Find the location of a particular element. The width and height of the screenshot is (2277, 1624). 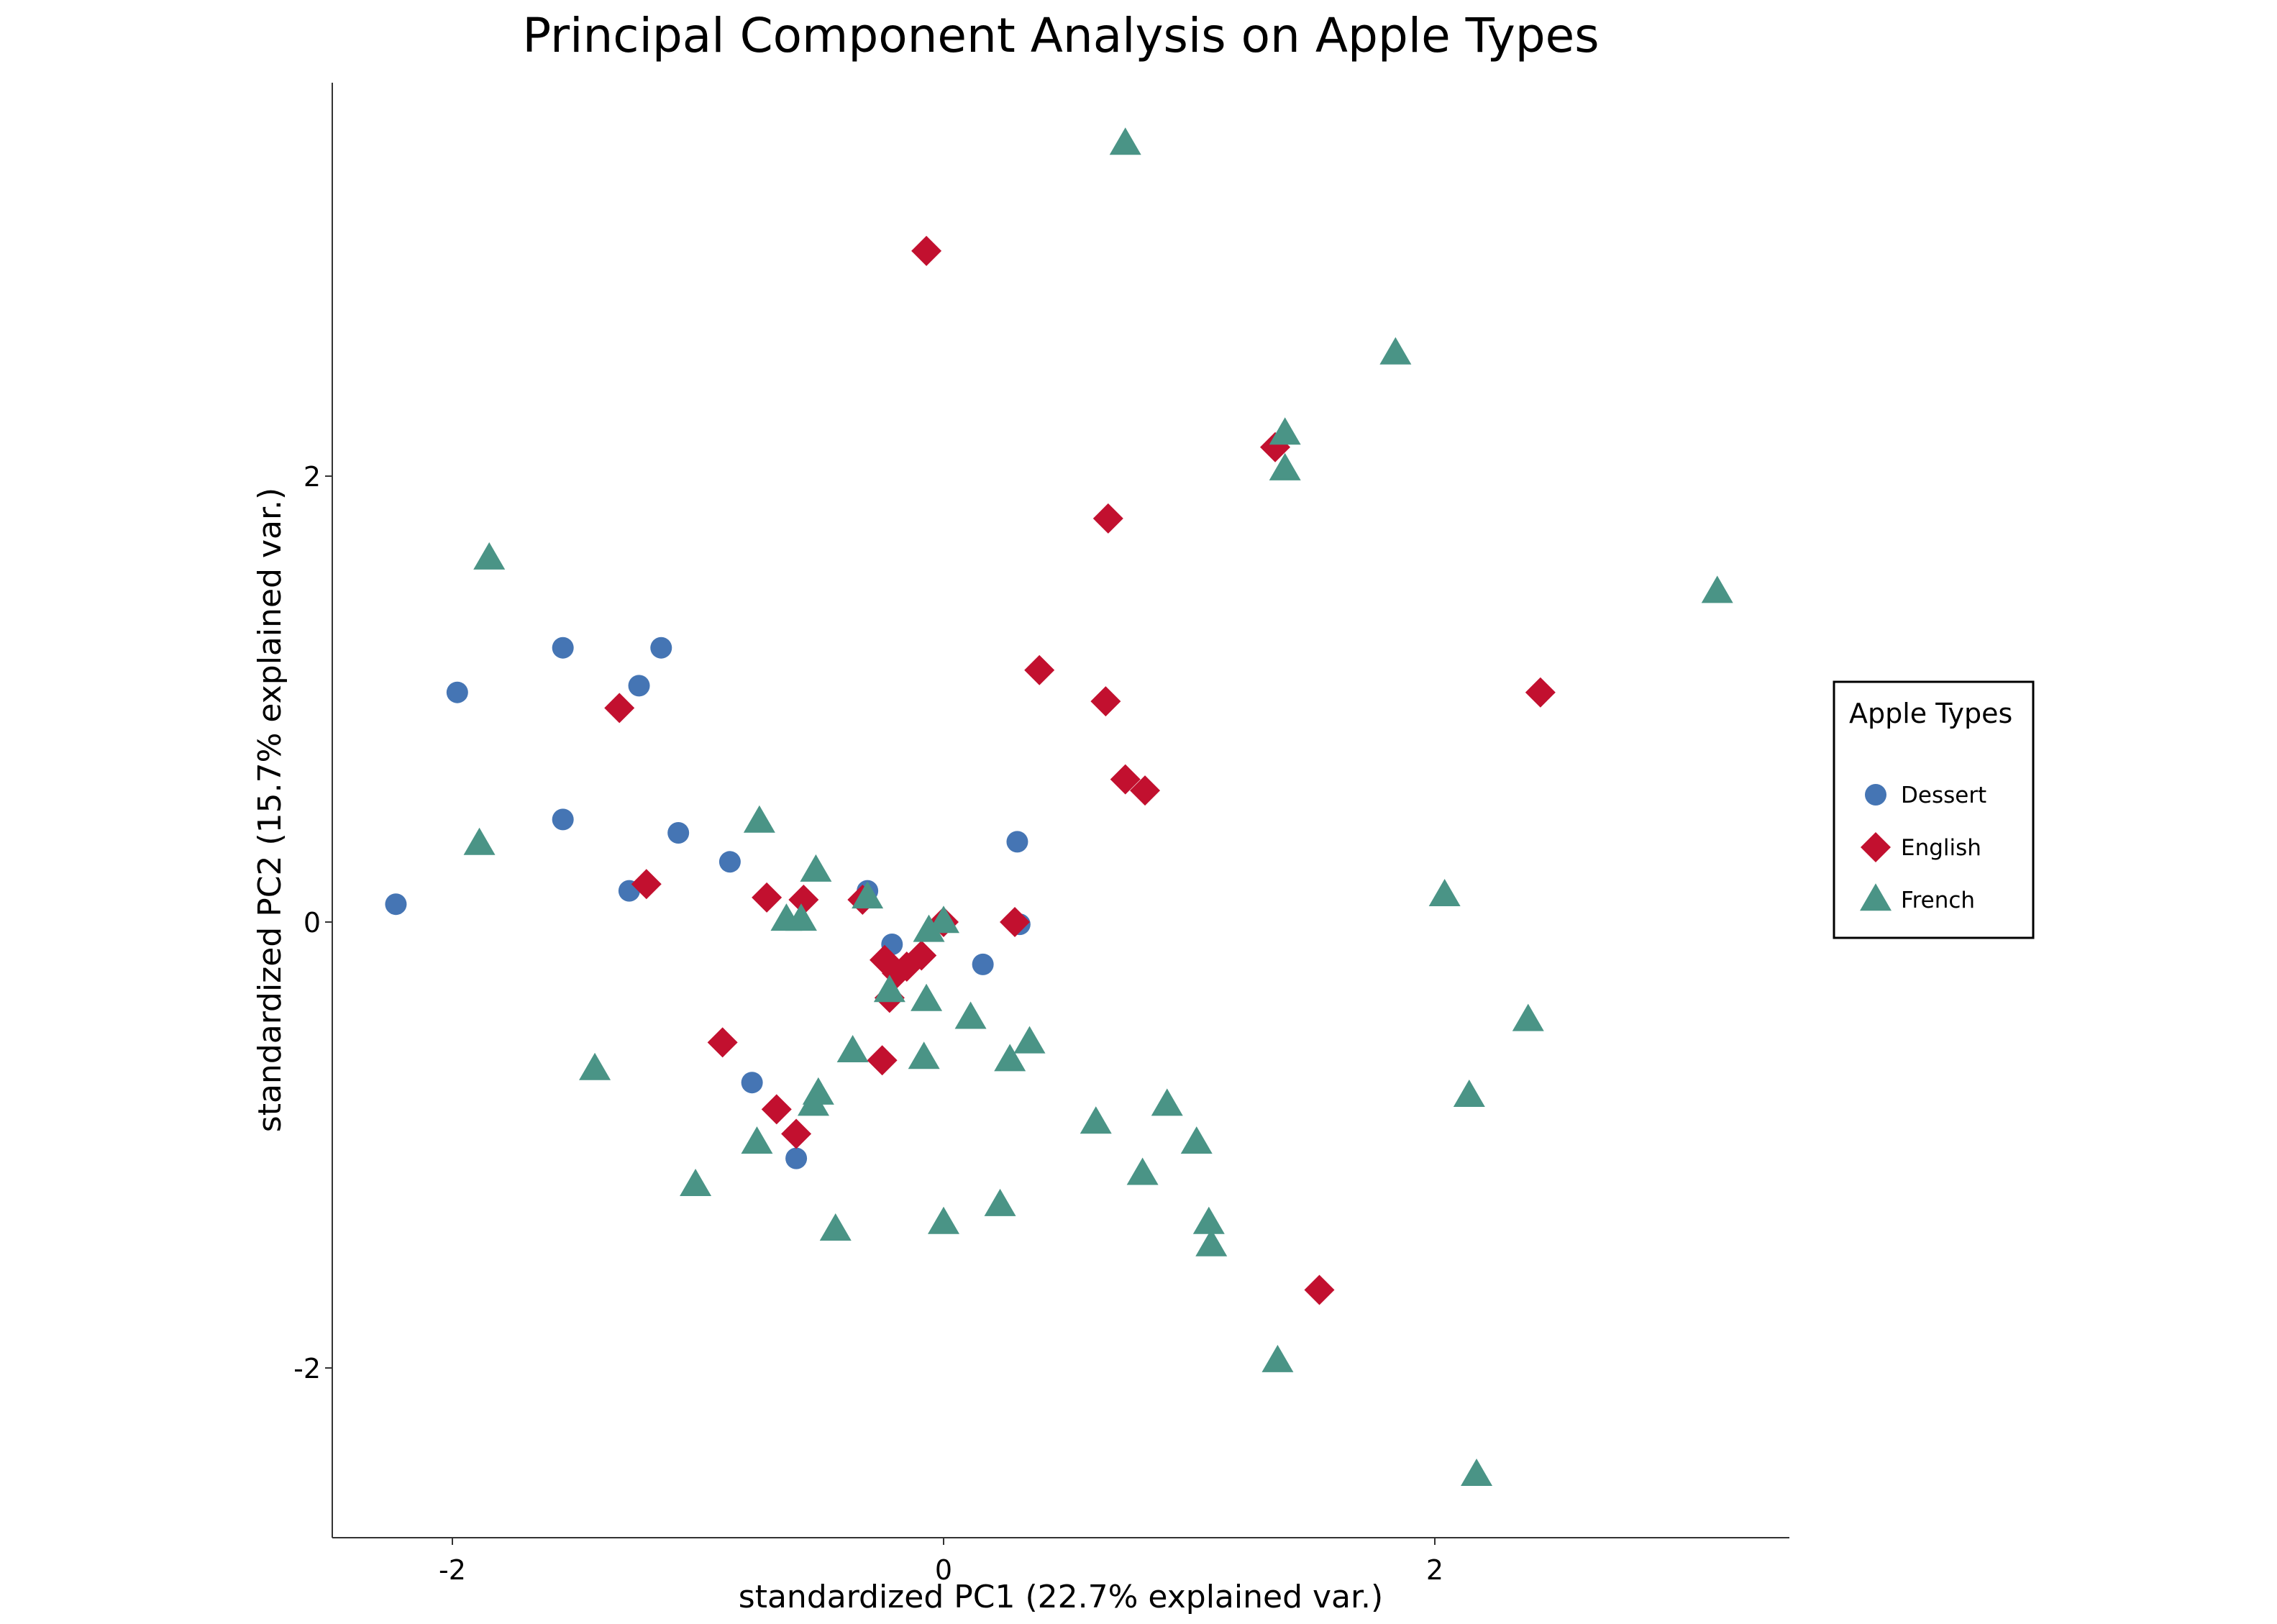

x-tick-label: 2 is located at coordinates (1434, 1570).